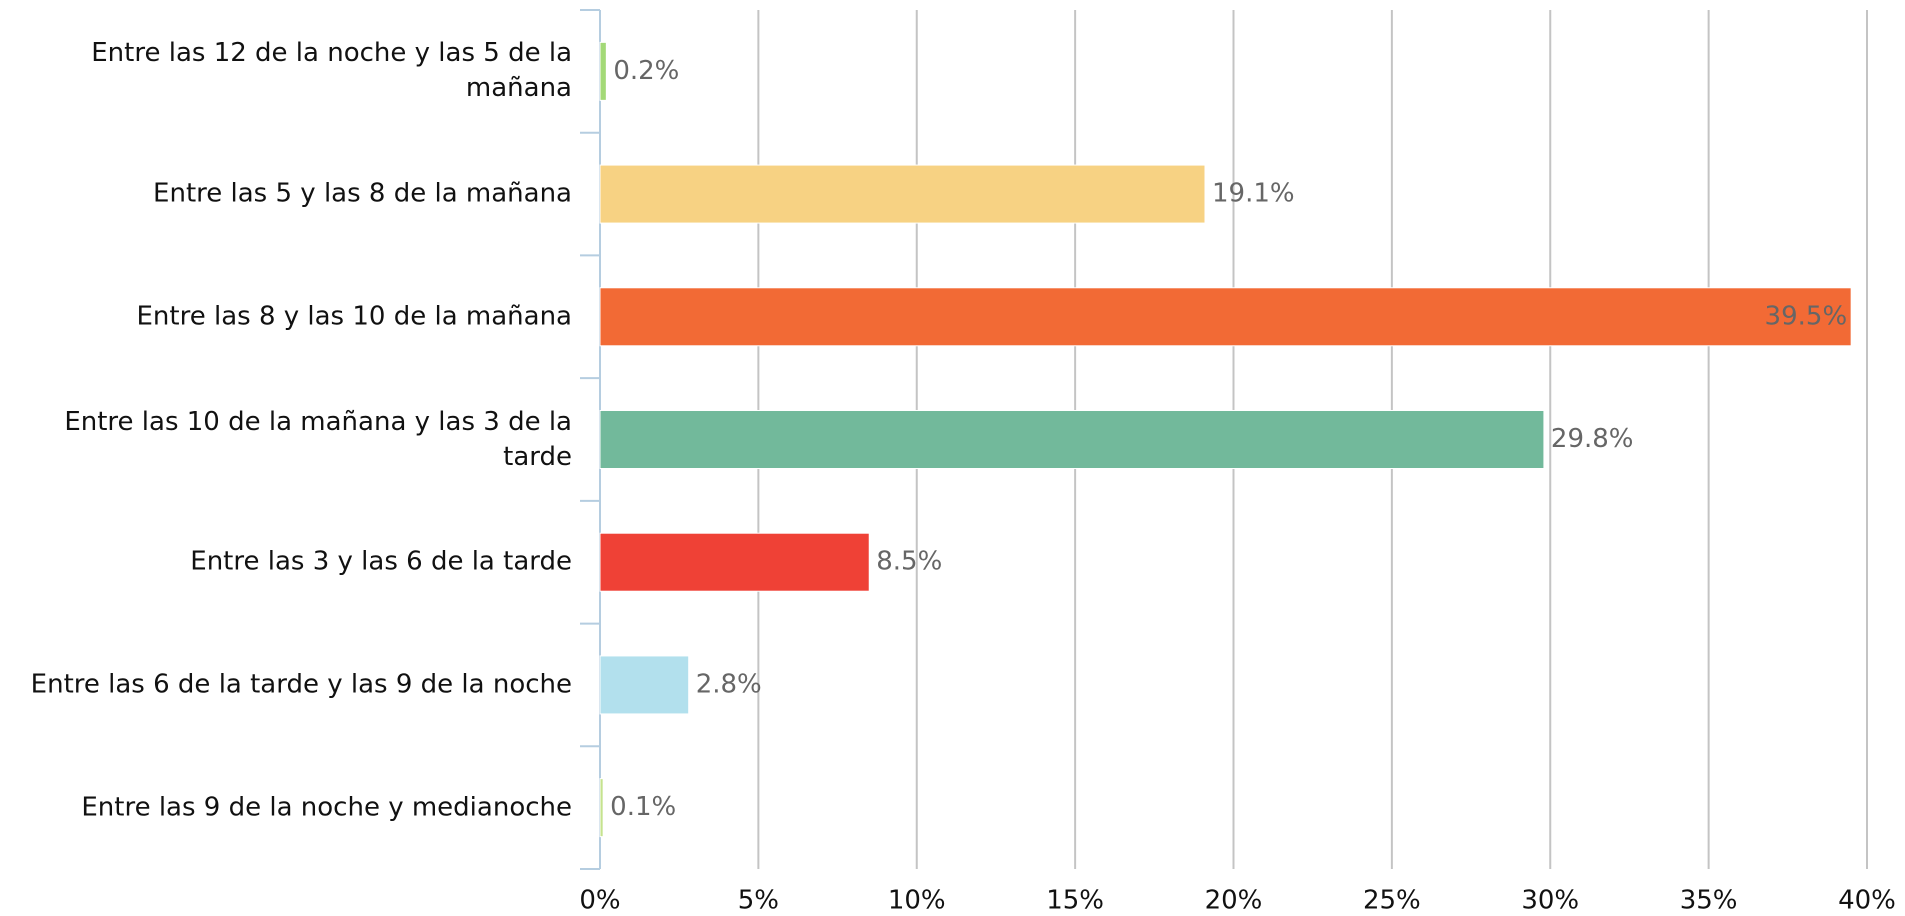 This screenshot has width=1905, height=916. What do you see at coordinates (381, 561) in the screenshot?
I see `y-tick-label: Entre las 3 y las 6 de la tarde` at bounding box center [381, 561].